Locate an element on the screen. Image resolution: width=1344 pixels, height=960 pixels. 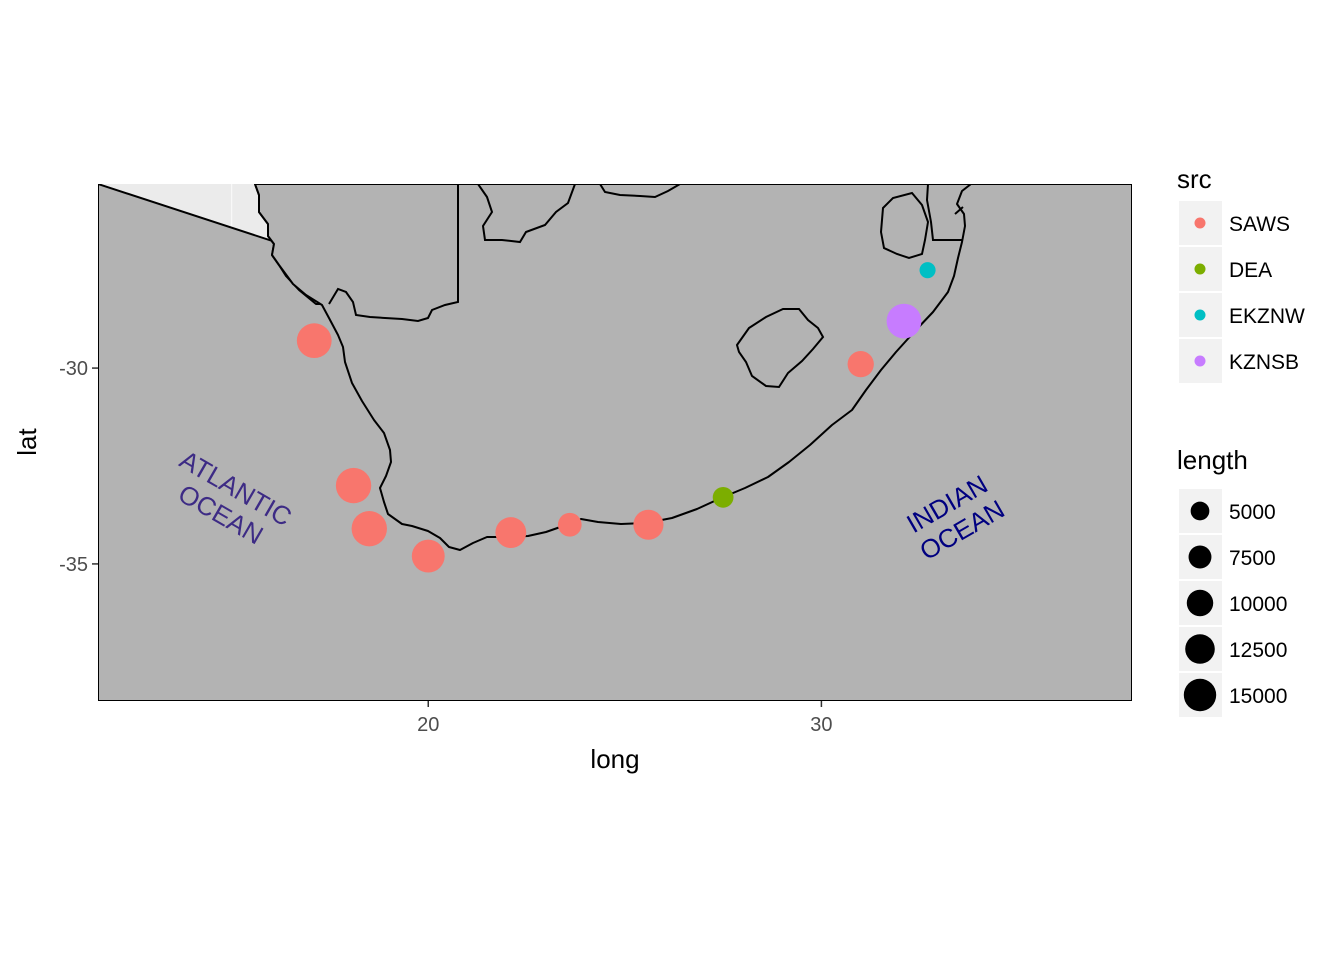
legend-src: src SAWS DEA EKZNW KZNSB is located at coordinates (1241, 273).